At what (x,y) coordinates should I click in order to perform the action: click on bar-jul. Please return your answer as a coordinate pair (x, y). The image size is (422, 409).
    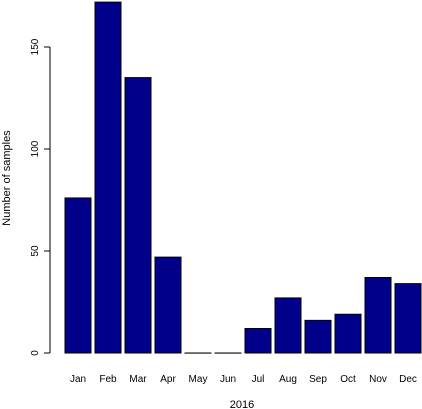
    Looking at the image, I should click on (258, 341).